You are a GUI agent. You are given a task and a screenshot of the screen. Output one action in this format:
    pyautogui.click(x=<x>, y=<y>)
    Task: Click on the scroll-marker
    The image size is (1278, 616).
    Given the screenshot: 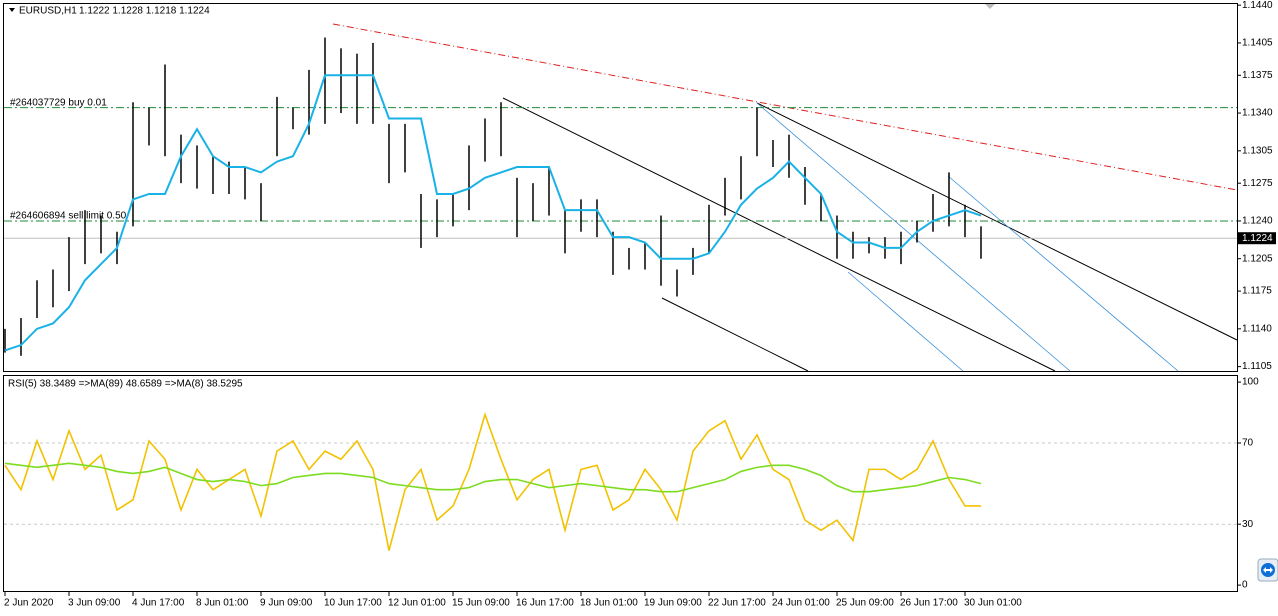 What is the action you would take?
    pyautogui.click(x=990, y=6)
    